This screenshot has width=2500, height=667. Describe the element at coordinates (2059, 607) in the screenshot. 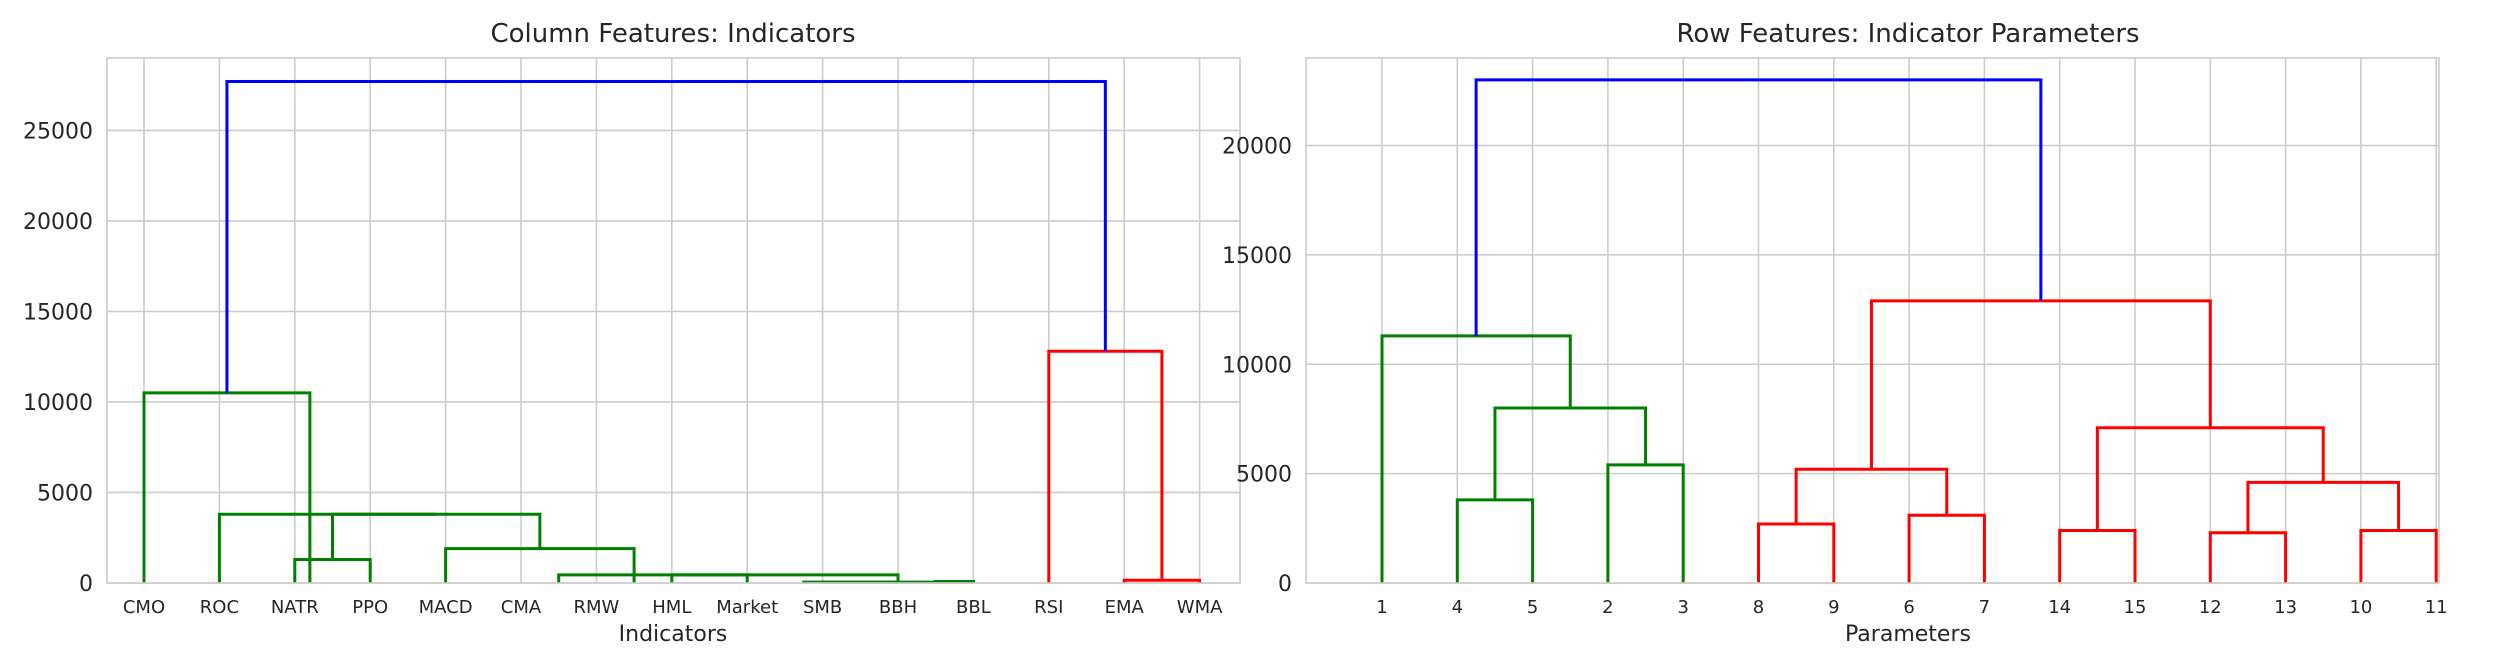

I see `x-tick-label: 14` at that location.